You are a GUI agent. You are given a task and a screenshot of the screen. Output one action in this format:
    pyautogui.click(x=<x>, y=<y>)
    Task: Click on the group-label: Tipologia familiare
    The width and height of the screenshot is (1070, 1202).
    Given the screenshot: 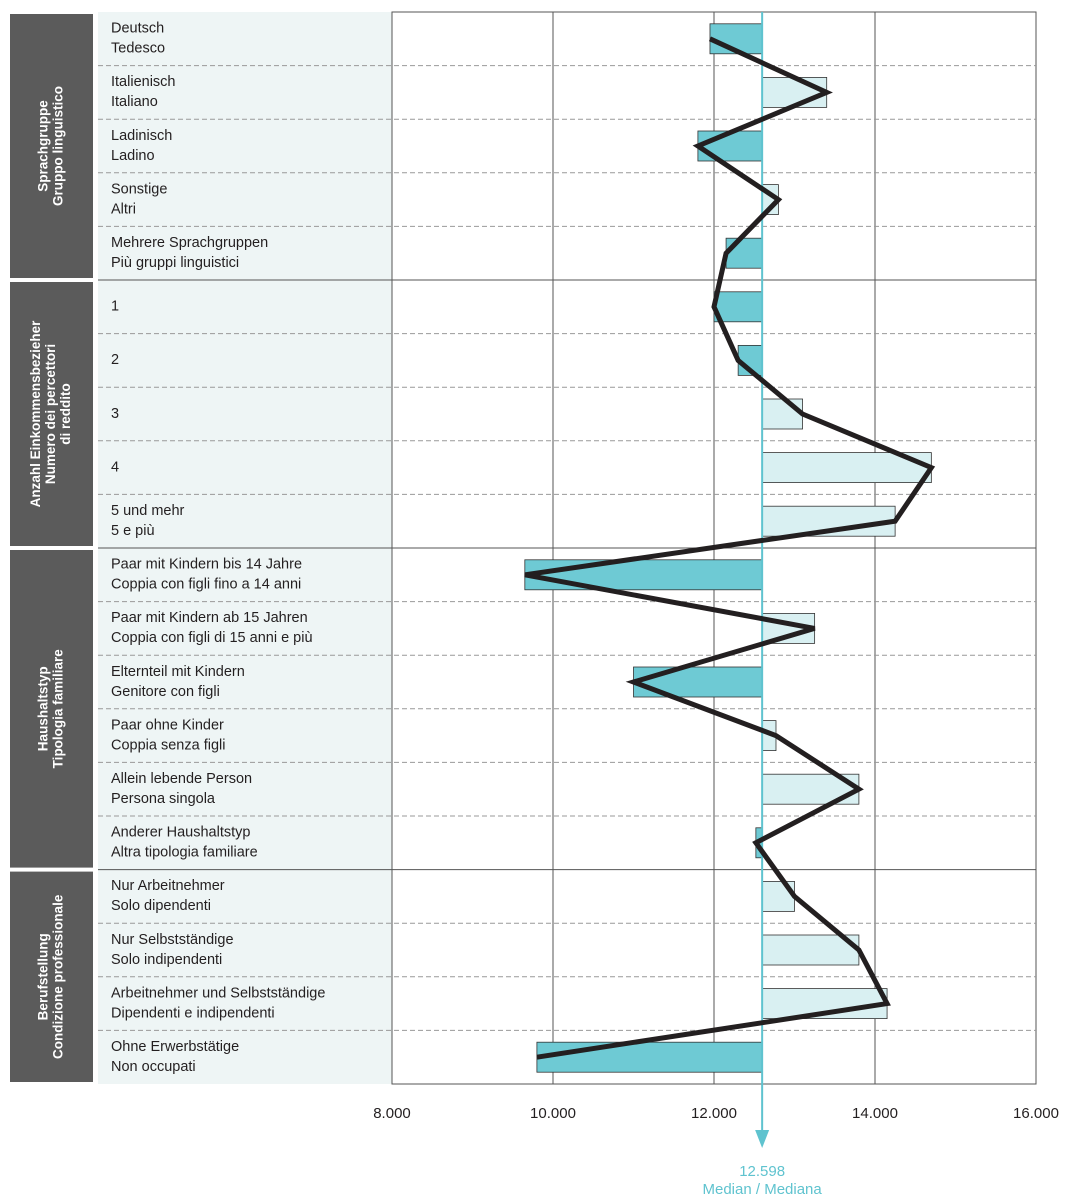 What is the action you would take?
    pyautogui.click(x=58, y=709)
    